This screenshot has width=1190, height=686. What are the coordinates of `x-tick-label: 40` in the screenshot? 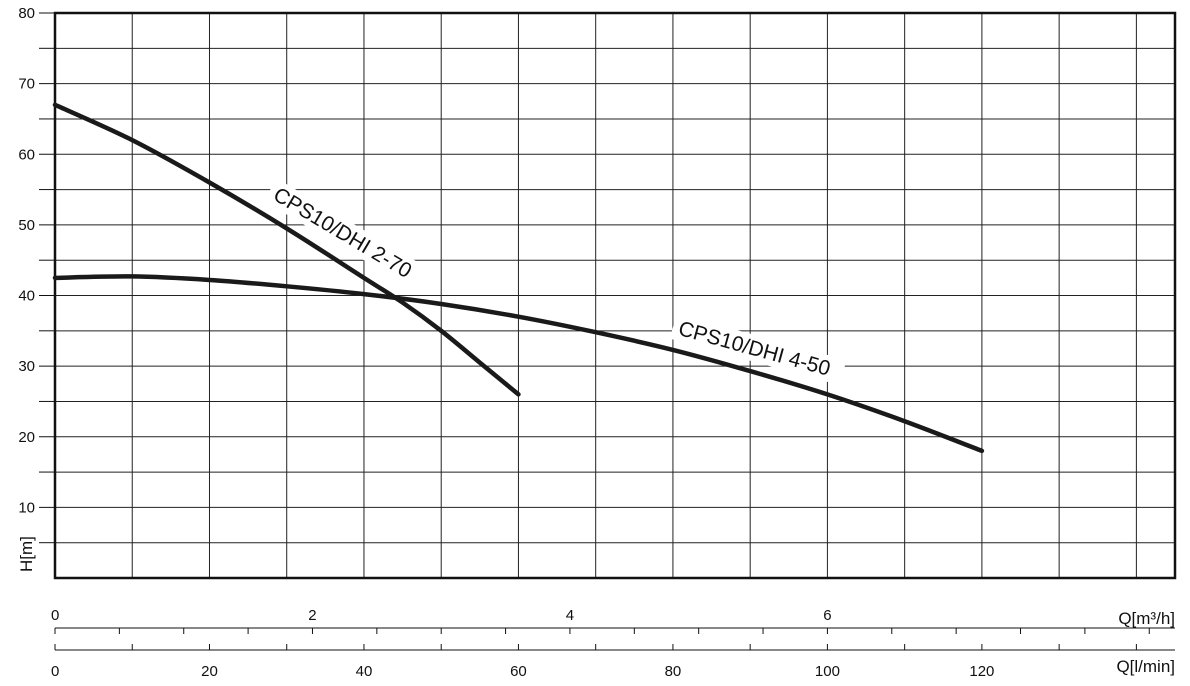 It's located at (364, 671).